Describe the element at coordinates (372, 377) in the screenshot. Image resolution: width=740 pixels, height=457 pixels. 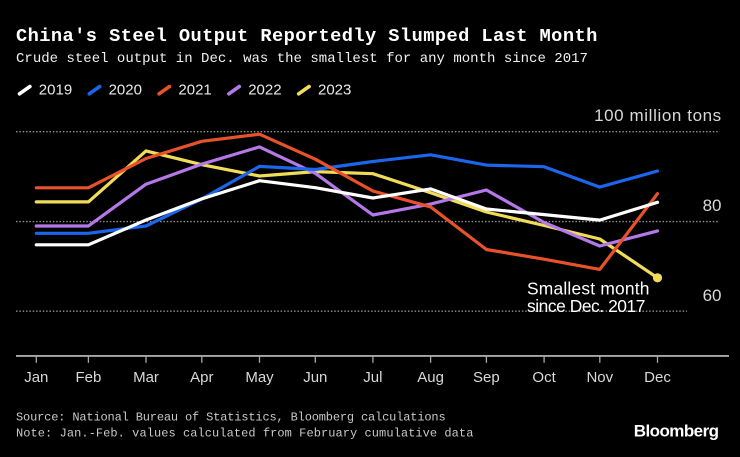
I see `svg-text: Jul` at that location.